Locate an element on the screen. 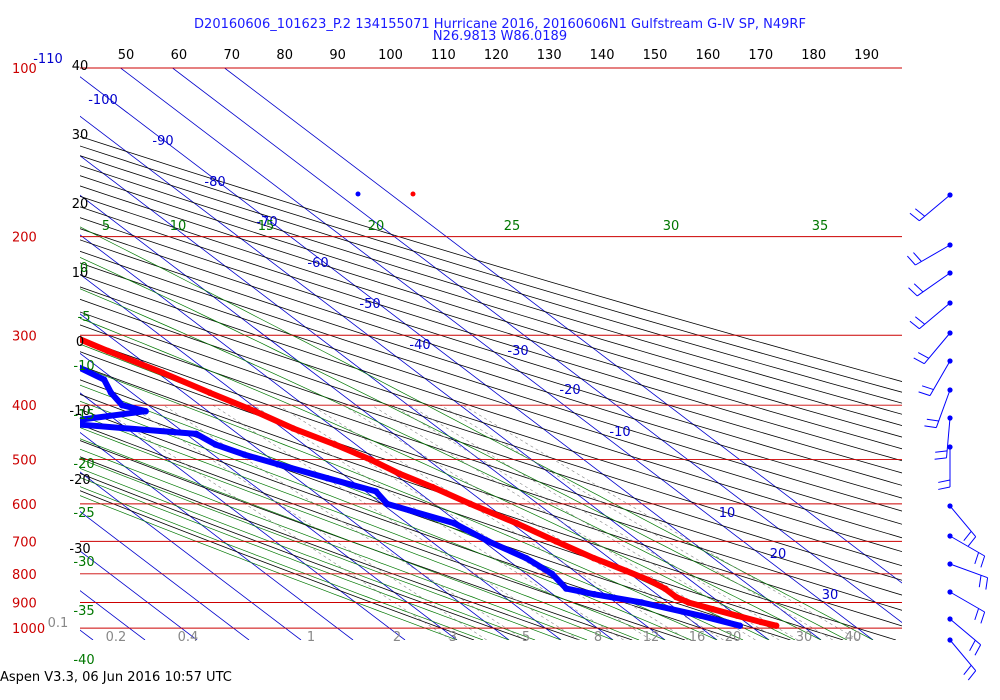 The height and width of the screenshot is (700, 1000). pressure-label: 100 is located at coordinates (24, 69).